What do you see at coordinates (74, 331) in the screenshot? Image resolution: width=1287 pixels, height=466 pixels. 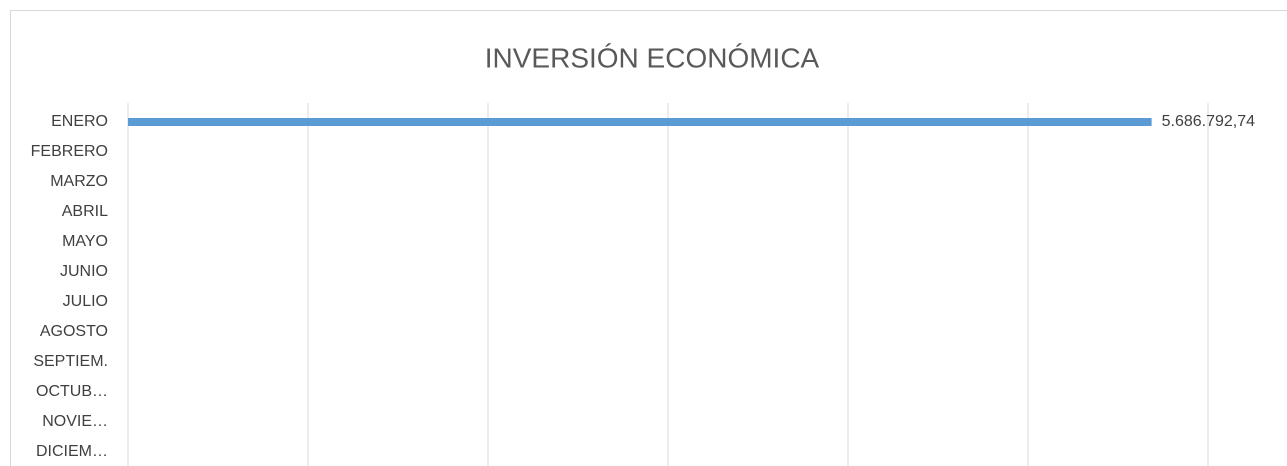 I see `y-tick-label: AGOSTO` at bounding box center [74, 331].